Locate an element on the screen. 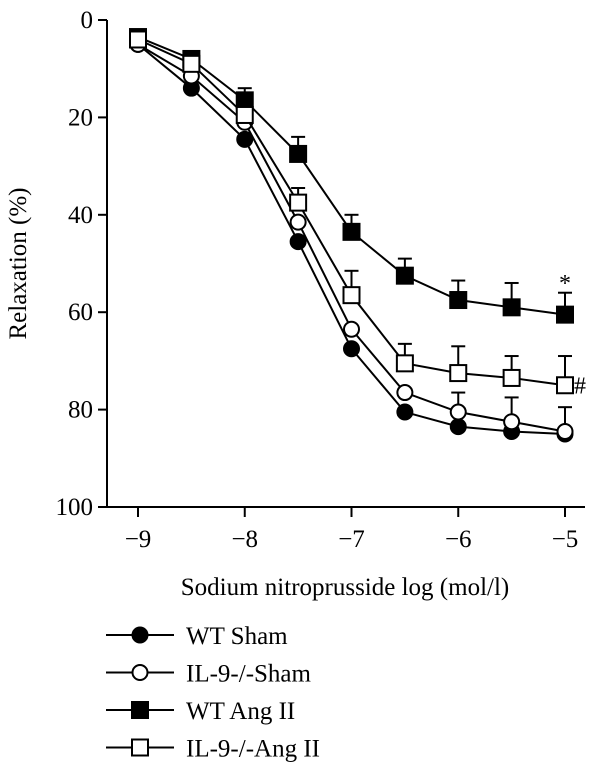  y-tick-label: 100 is located at coordinates (75, 507).